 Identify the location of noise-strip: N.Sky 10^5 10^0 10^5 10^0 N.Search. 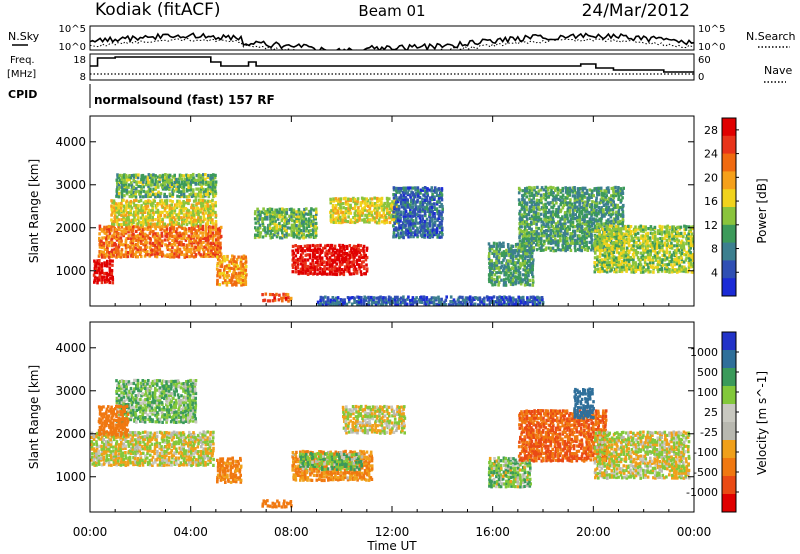
(402, 38).